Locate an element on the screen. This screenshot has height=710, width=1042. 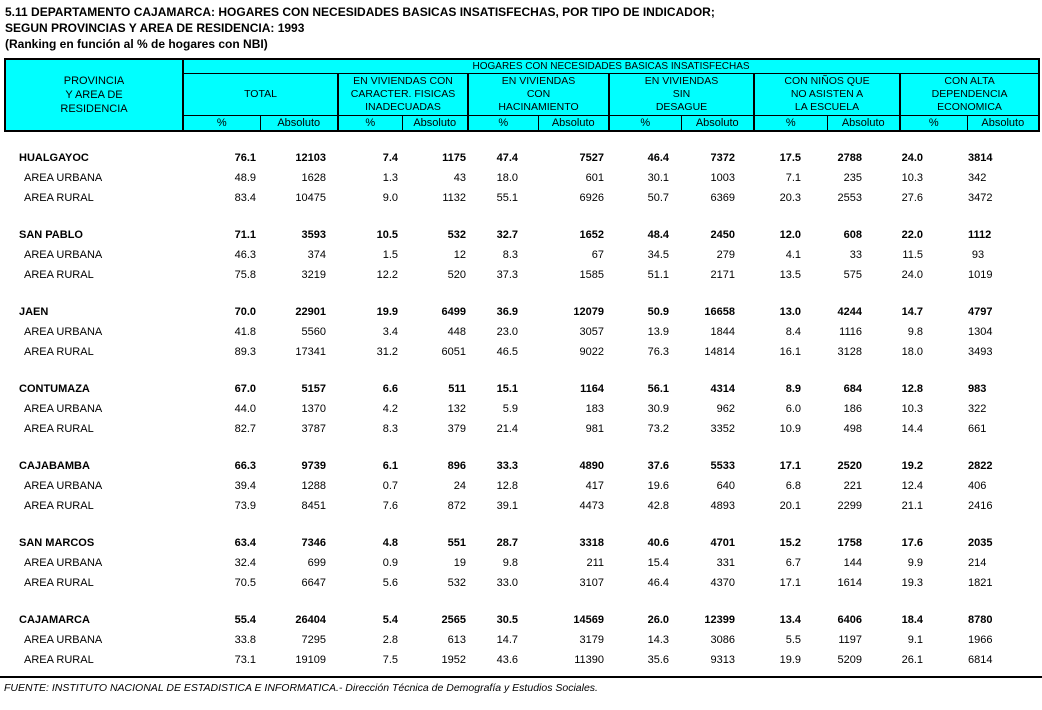
header-group-total: TOTAL is located at coordinates (260, 94).